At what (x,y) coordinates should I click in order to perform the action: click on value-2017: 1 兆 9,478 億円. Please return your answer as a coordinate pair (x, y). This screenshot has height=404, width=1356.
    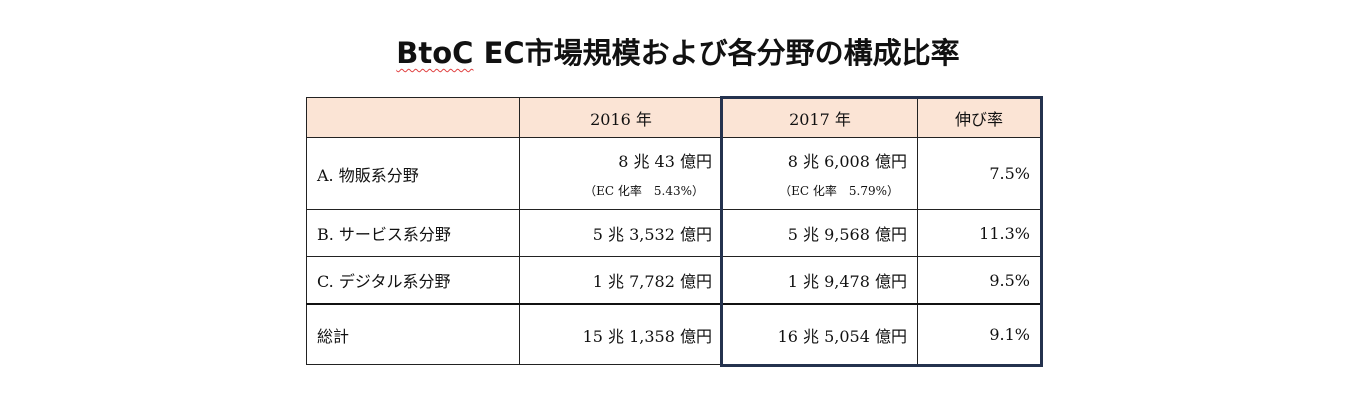
    Looking at the image, I should click on (820, 280).